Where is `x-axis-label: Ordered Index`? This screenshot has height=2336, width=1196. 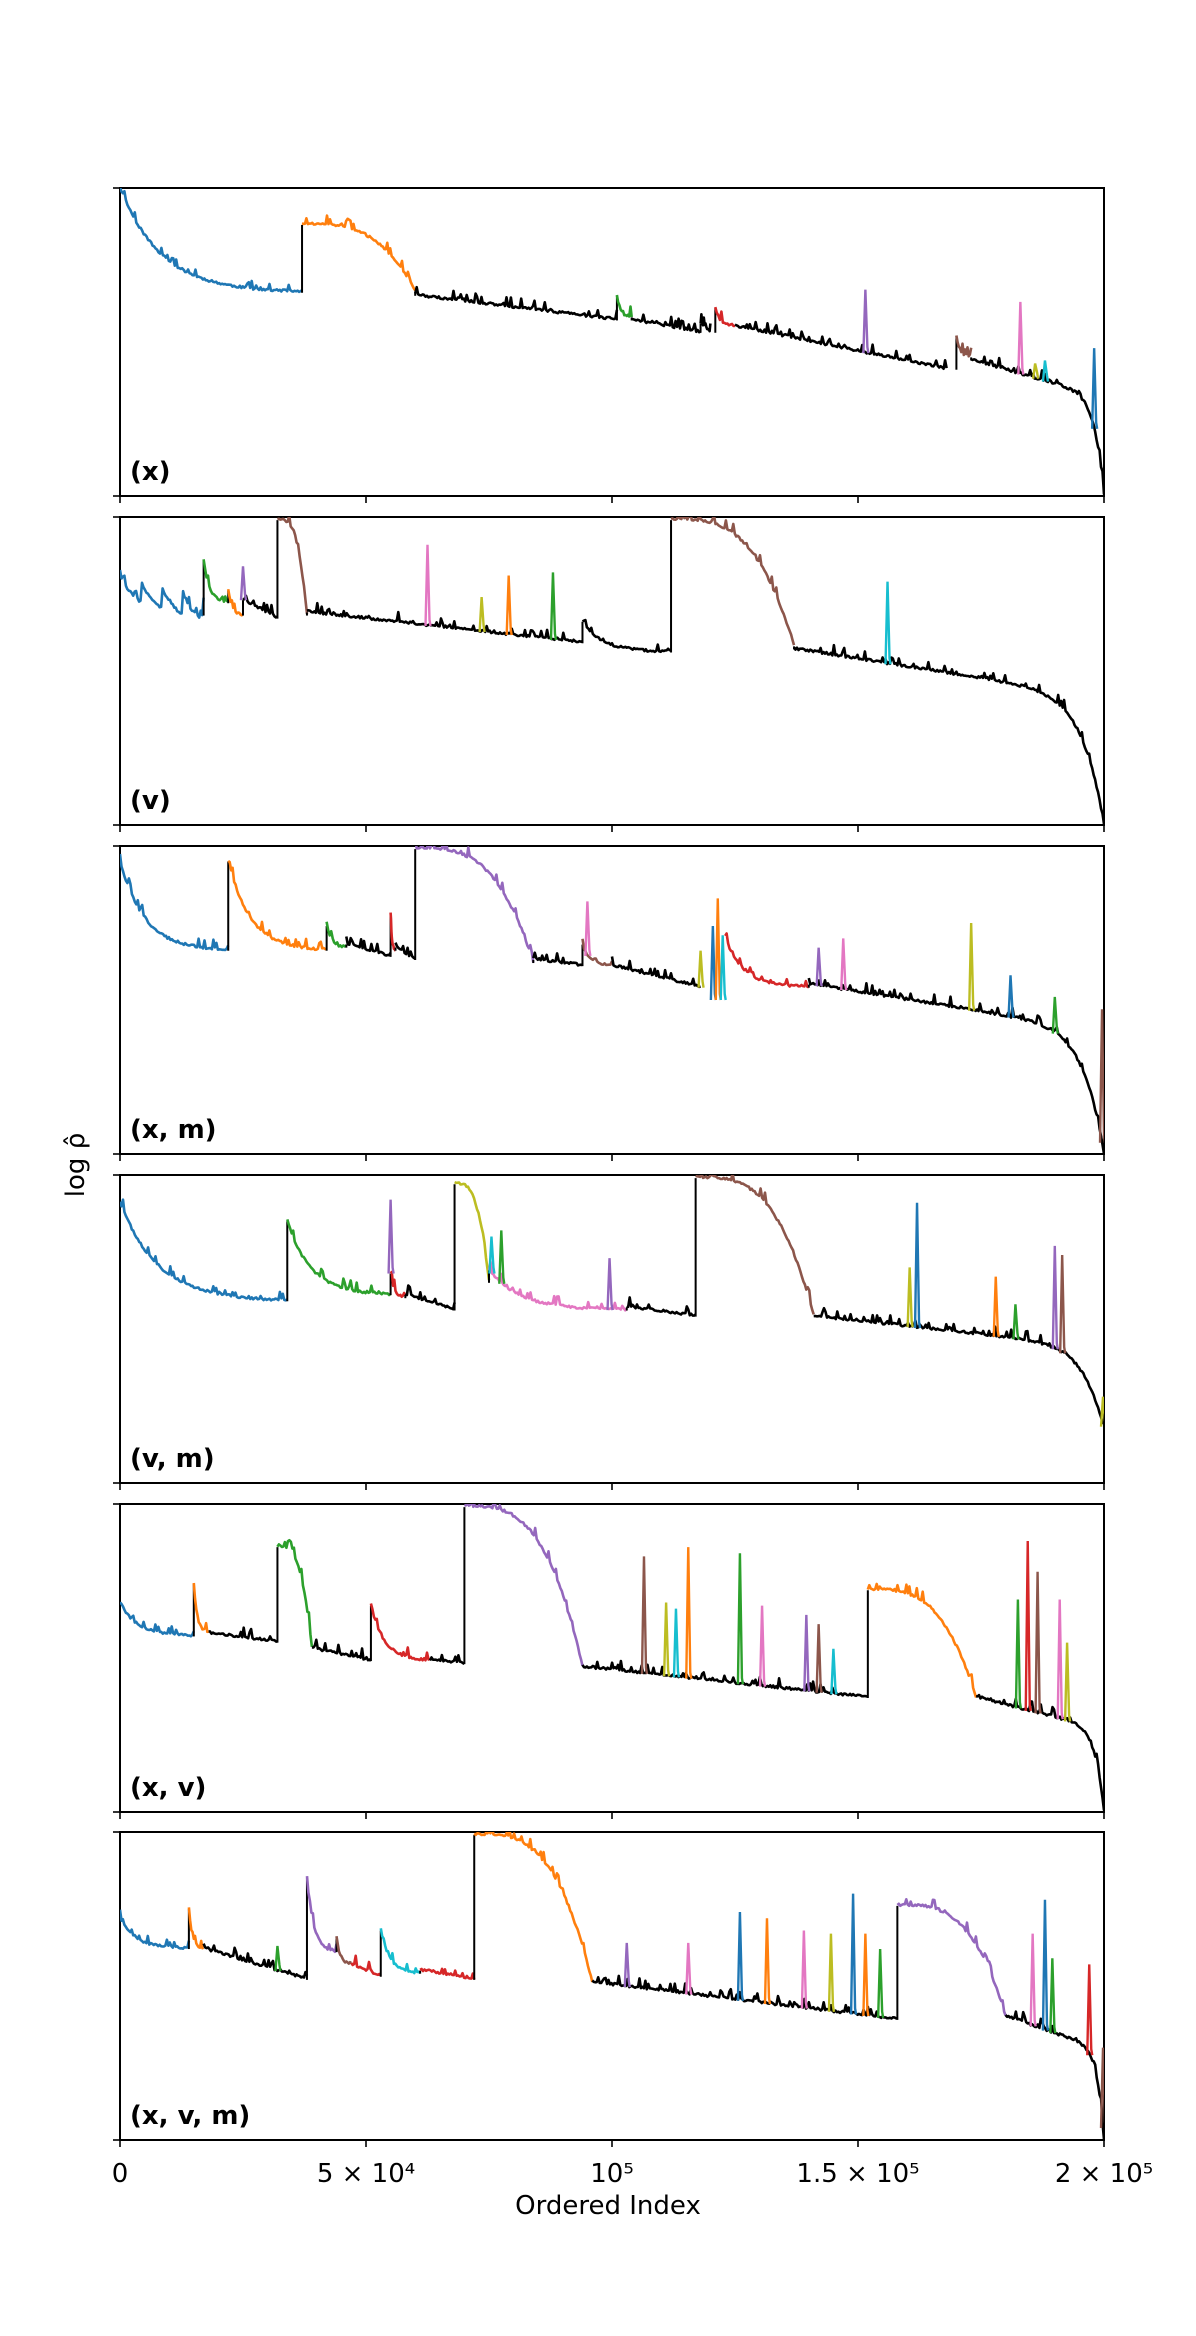 x-axis-label: Ordered Index is located at coordinates (608, 2206).